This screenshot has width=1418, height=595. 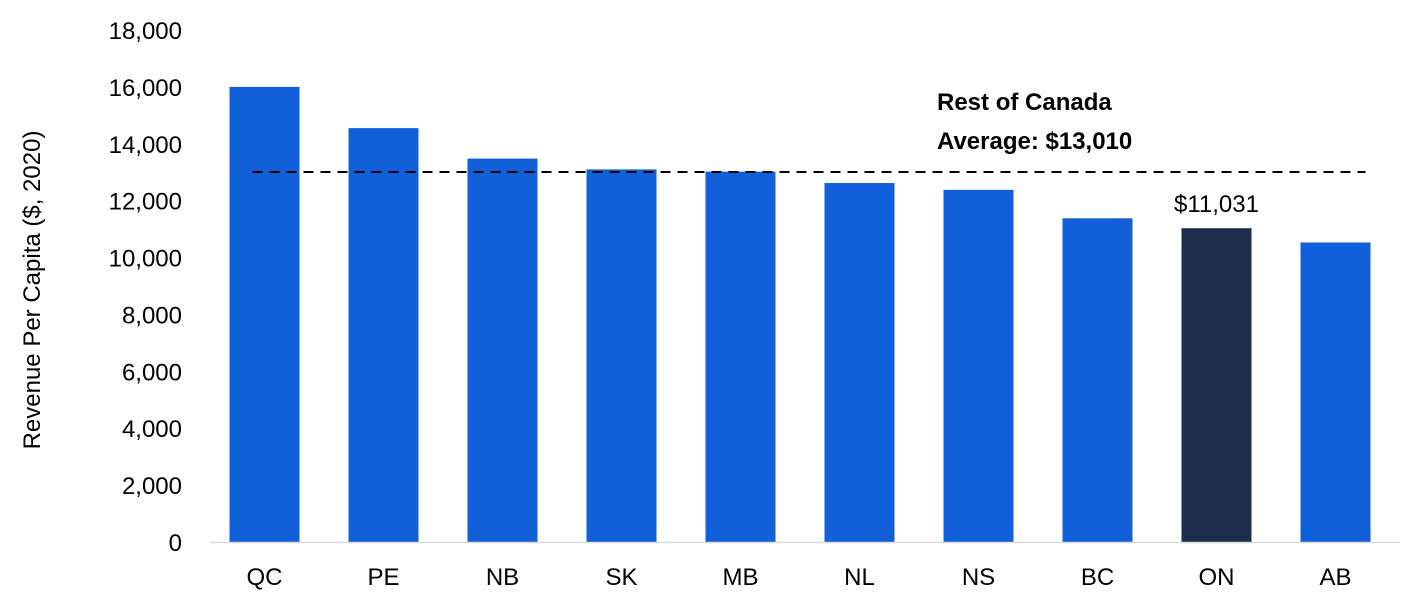 What do you see at coordinates (1097, 577) in the screenshot?
I see `x-tick-label-bc: BC` at bounding box center [1097, 577].